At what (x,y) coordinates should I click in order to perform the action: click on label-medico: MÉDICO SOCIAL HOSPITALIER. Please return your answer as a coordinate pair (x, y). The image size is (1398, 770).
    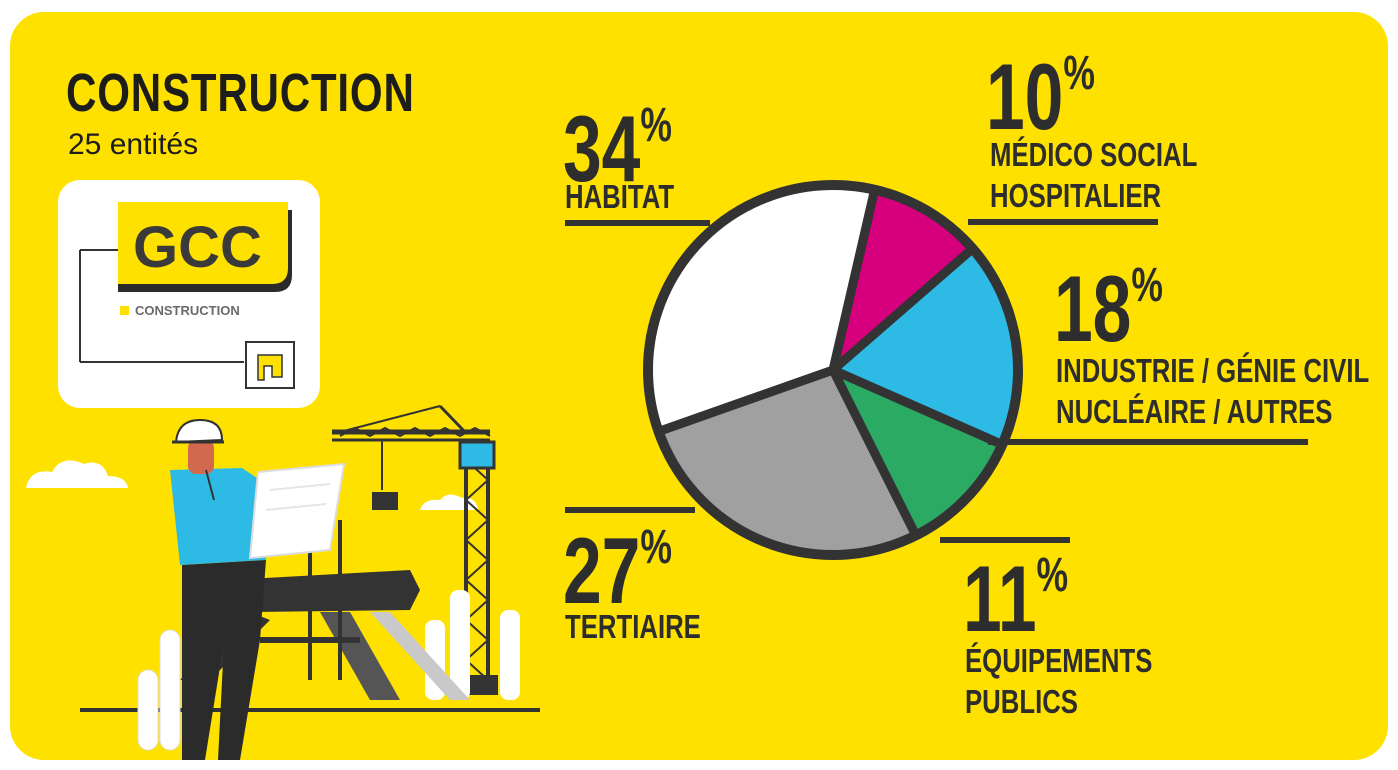
    Looking at the image, I should click on (1094, 175).